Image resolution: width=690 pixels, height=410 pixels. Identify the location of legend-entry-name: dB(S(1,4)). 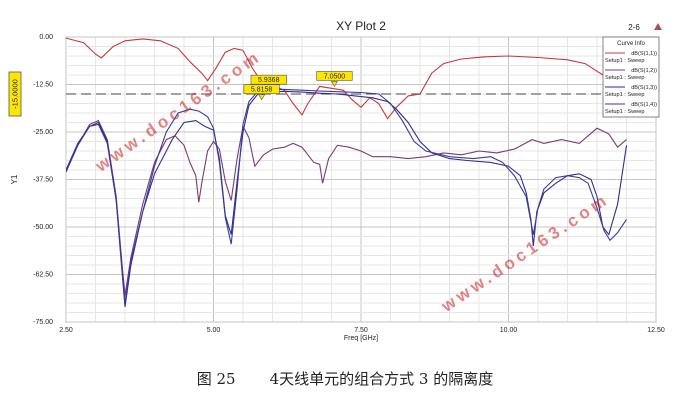
(644, 105).